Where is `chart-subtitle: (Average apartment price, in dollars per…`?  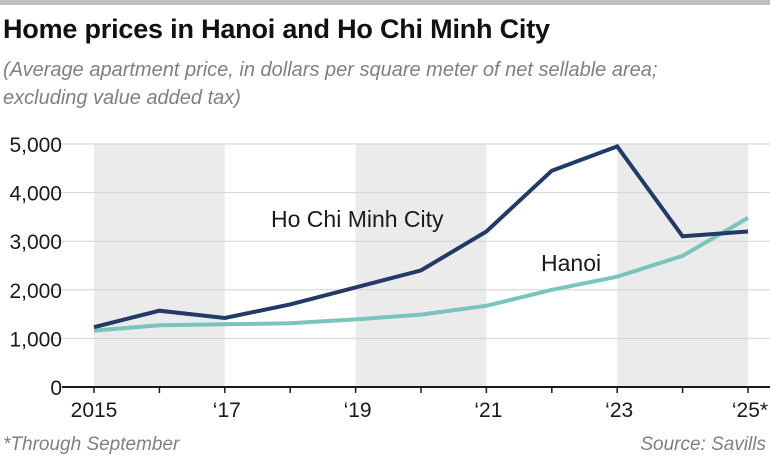 chart-subtitle: (Average apartment price, in dollars per… is located at coordinates (330, 84).